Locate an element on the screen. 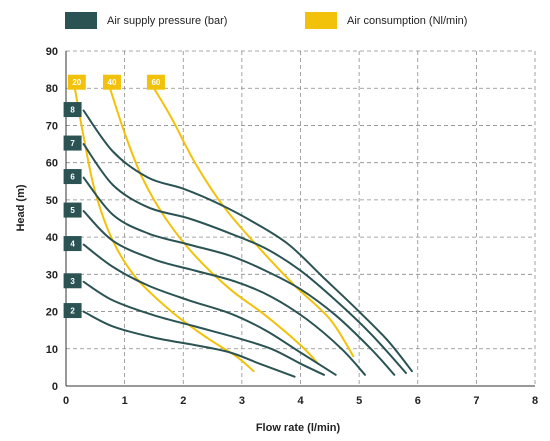  y-tick-label: 10 is located at coordinates (52, 350).